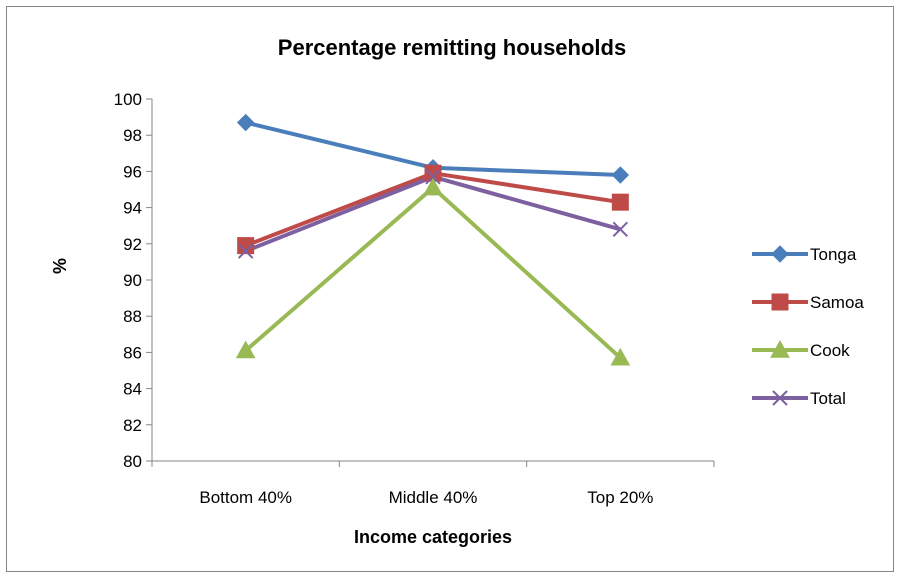  What do you see at coordinates (433, 537) in the screenshot?
I see `x-axis-title: Income categories` at bounding box center [433, 537].